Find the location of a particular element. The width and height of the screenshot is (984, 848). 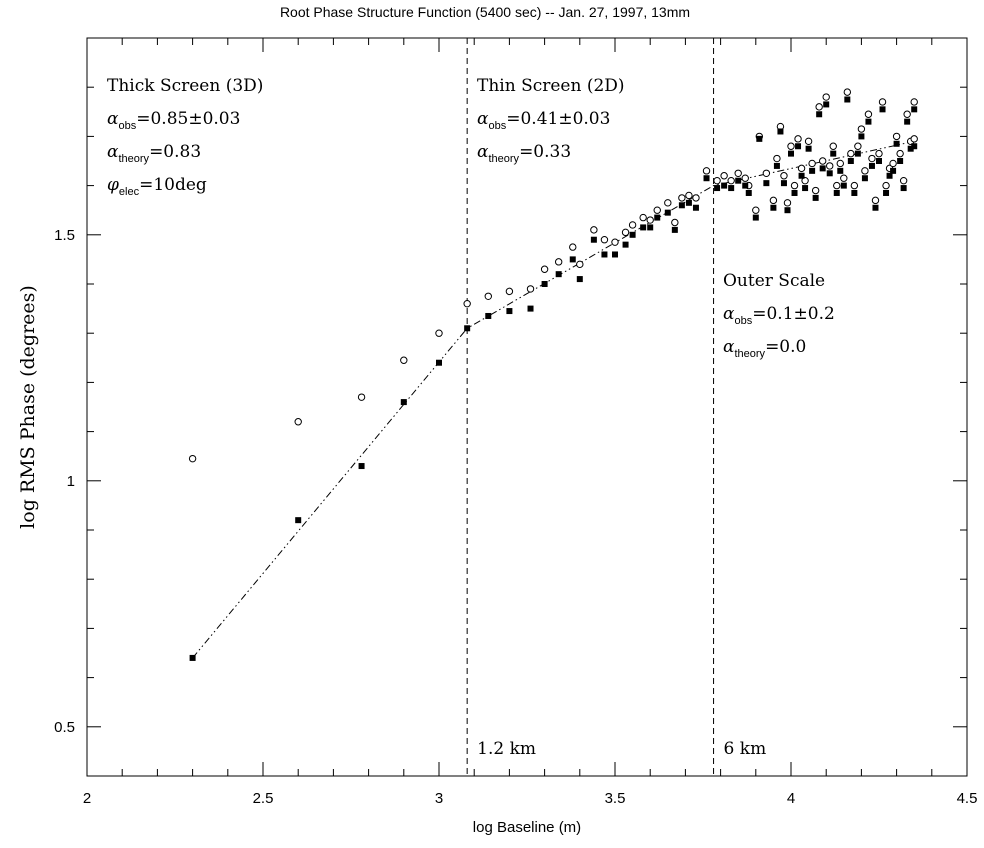

regime-parameter: αtheory=0.33 is located at coordinates (524, 153).